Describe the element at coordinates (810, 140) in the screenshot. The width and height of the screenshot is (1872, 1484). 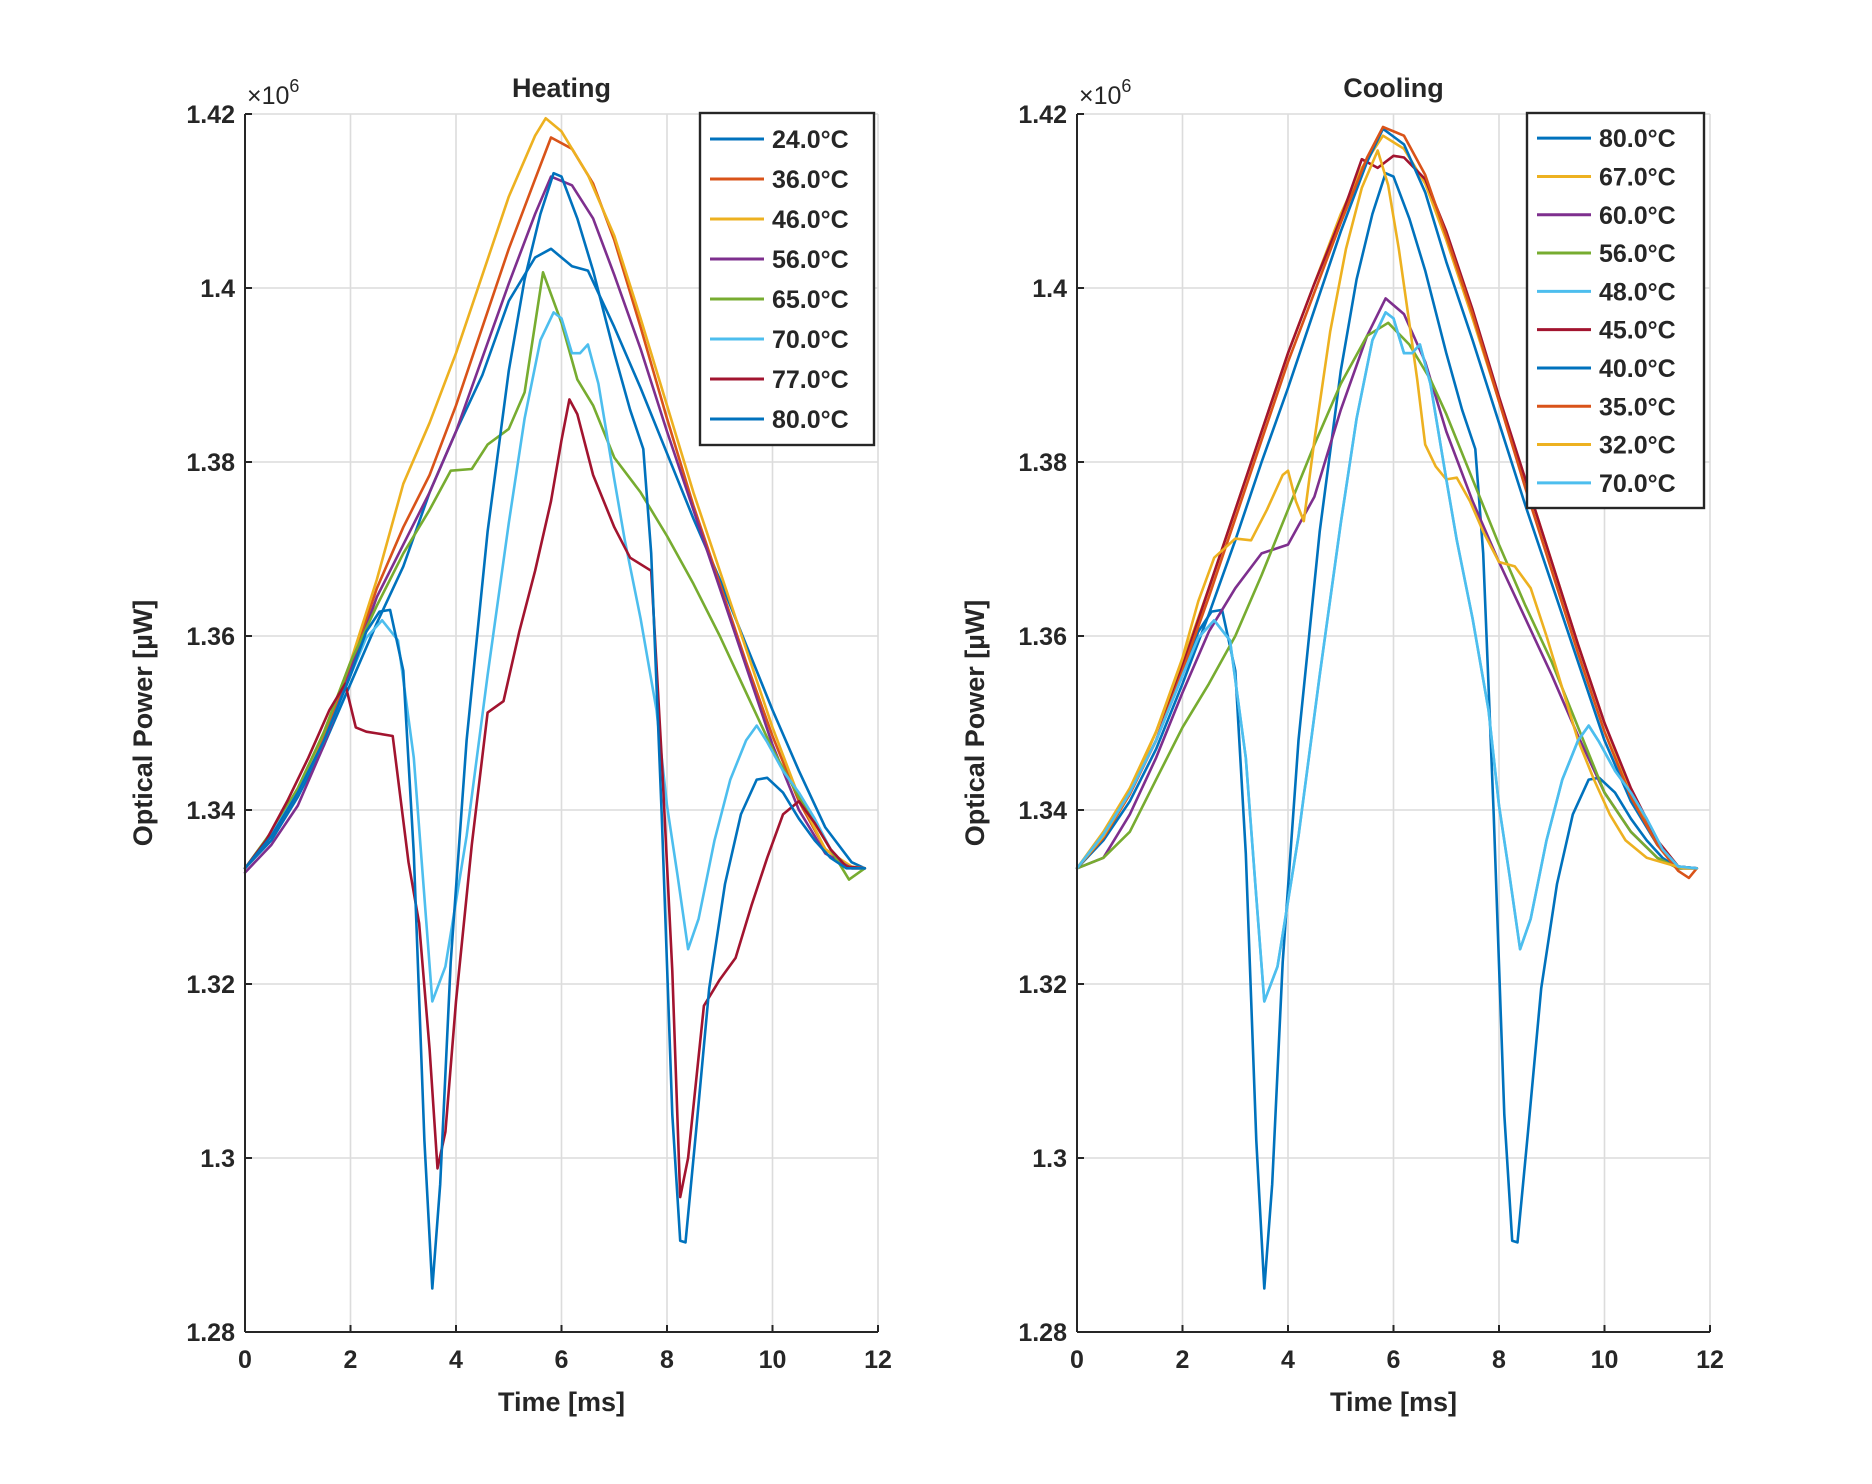
I see `legend-entry: 24.0°C` at that location.